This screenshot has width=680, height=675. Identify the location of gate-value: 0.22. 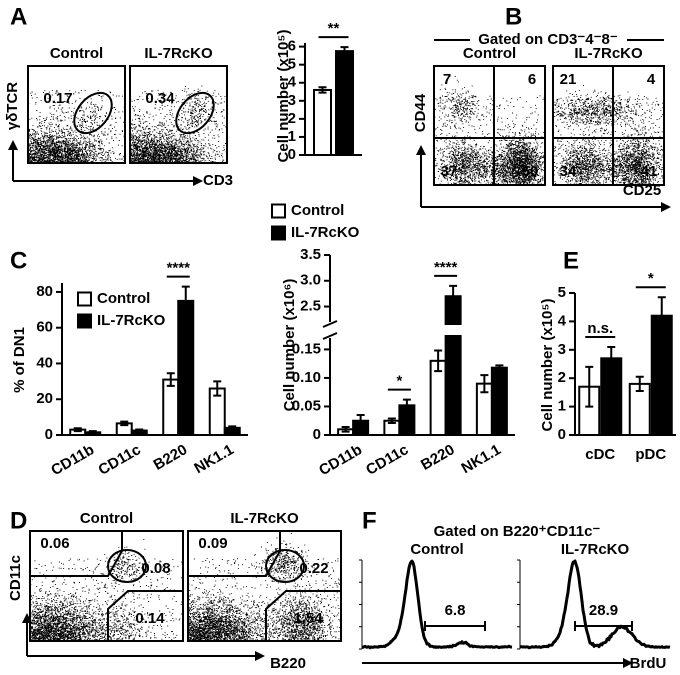
(313, 568).